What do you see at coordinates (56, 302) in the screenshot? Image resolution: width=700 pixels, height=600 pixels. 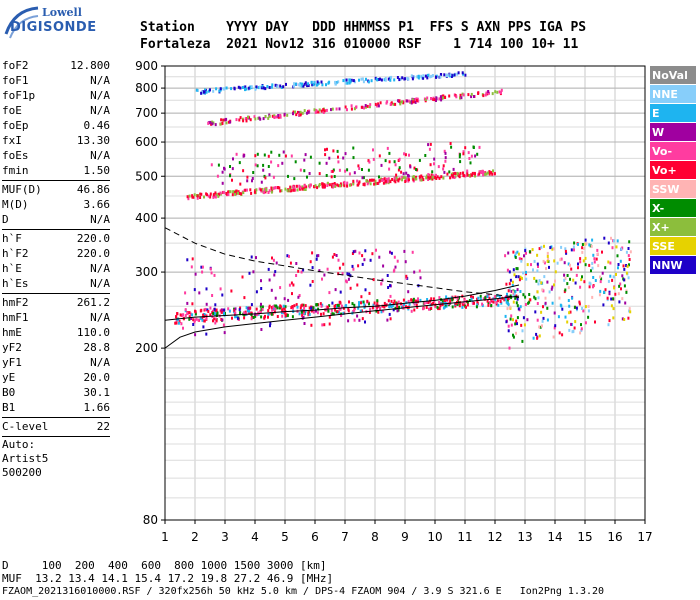 I see `param-row: hmF2 261.2` at bounding box center [56, 302].